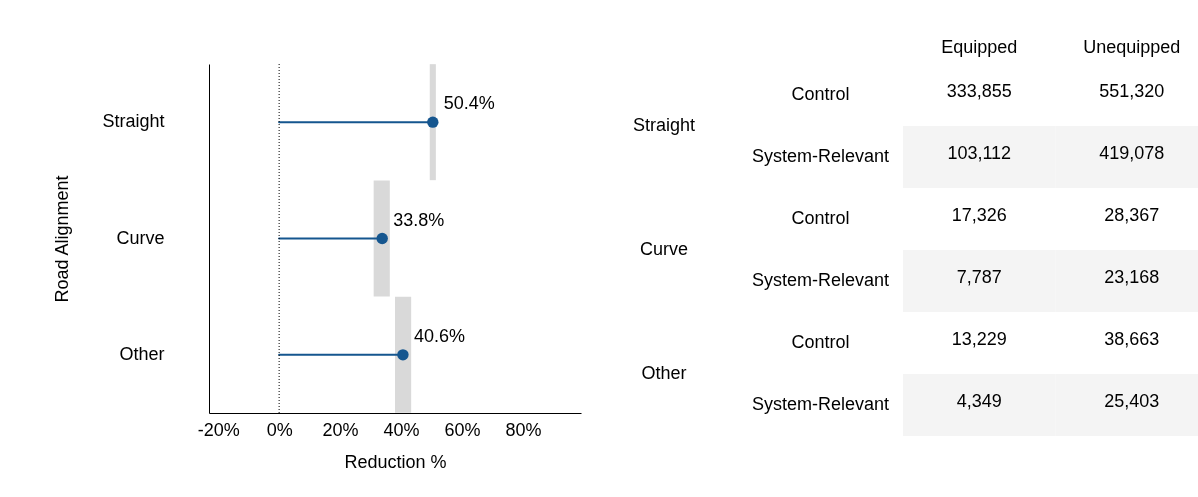 Image resolution: width=1198 pixels, height=497 pixels. I want to click on category-label: Unequipped, so click(1132, 46).